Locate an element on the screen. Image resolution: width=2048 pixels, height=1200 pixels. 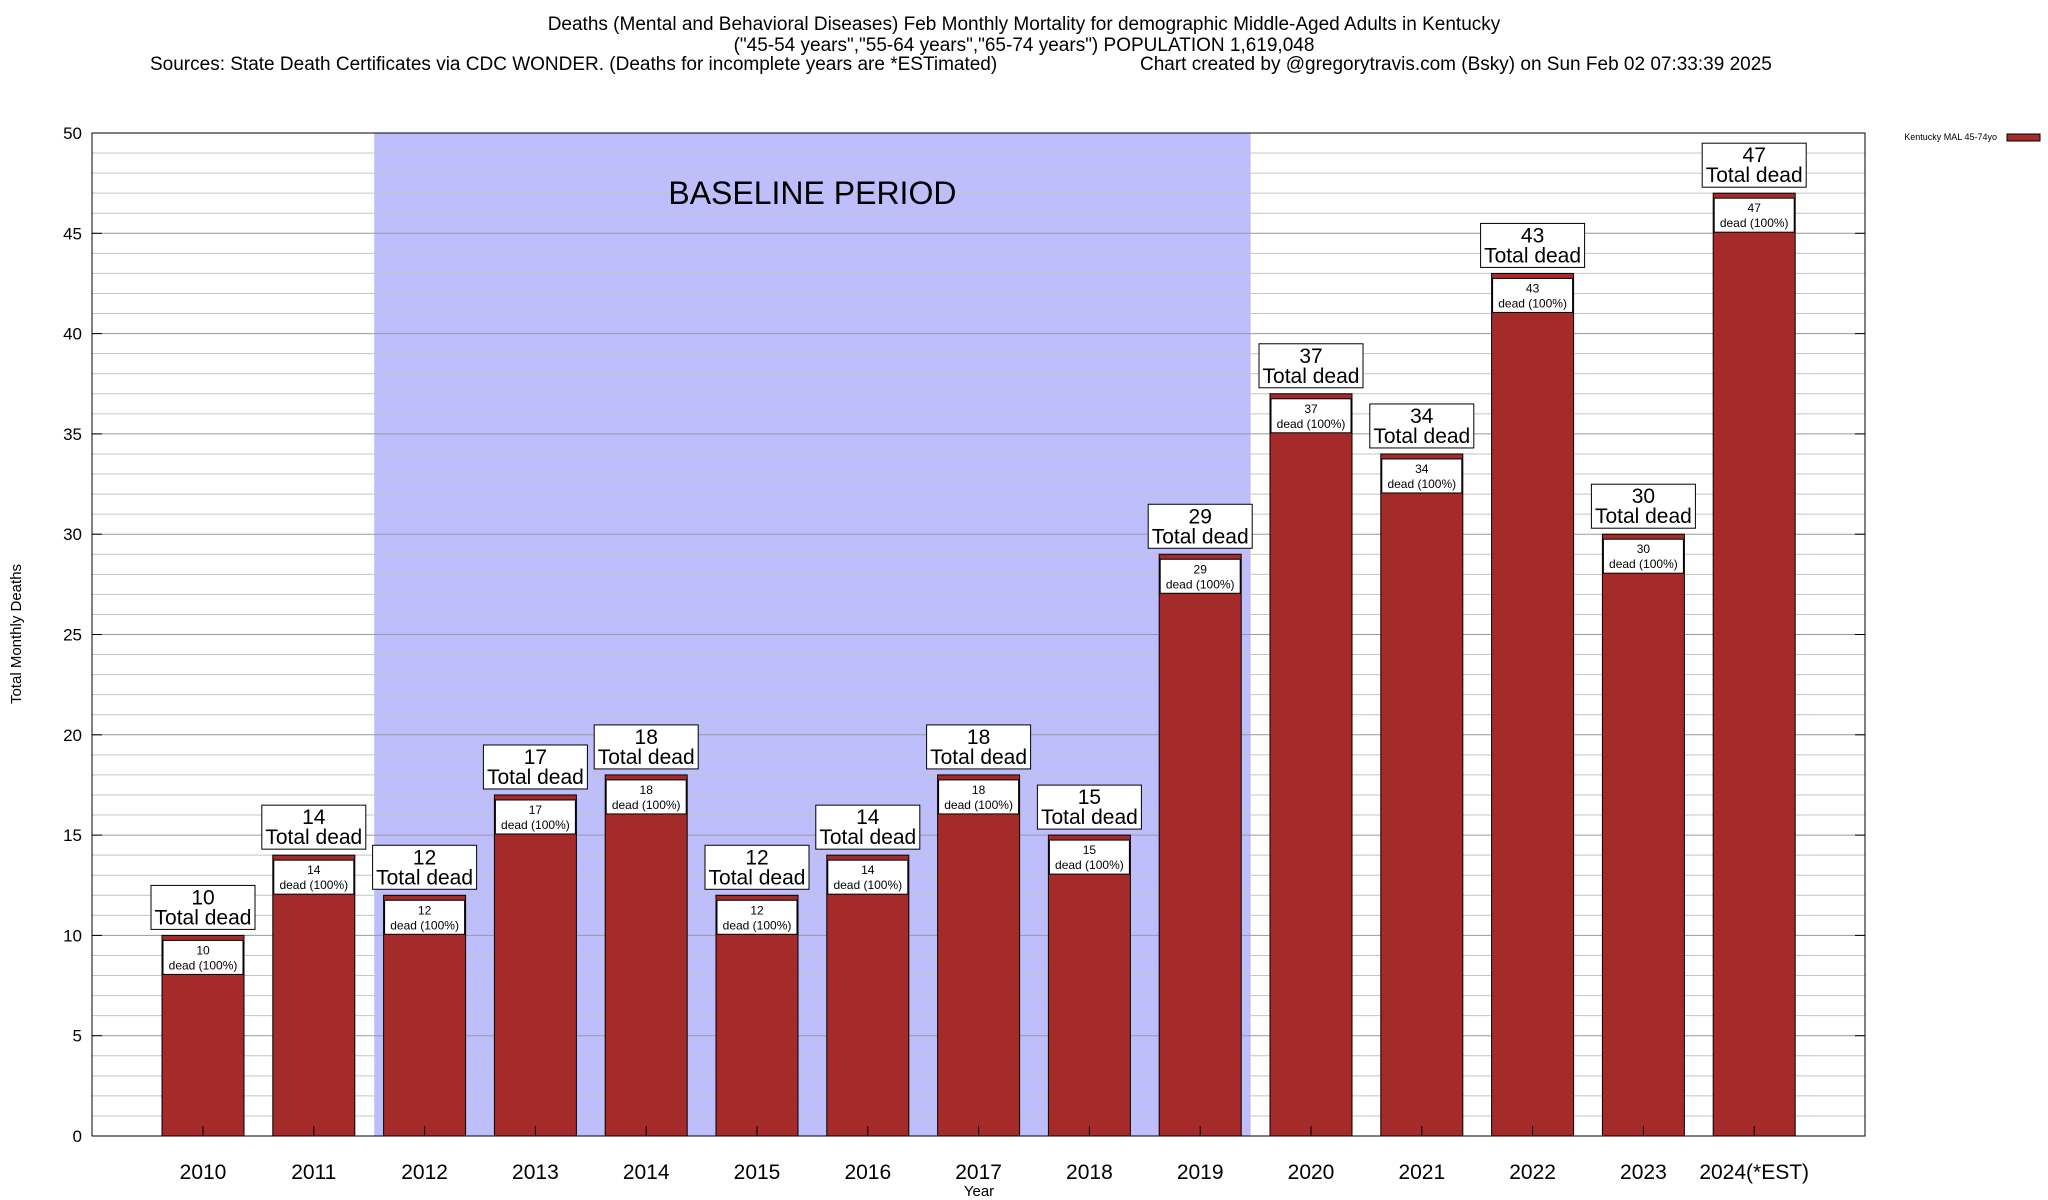
bar-total-value: 29 is located at coordinates (1200, 516).